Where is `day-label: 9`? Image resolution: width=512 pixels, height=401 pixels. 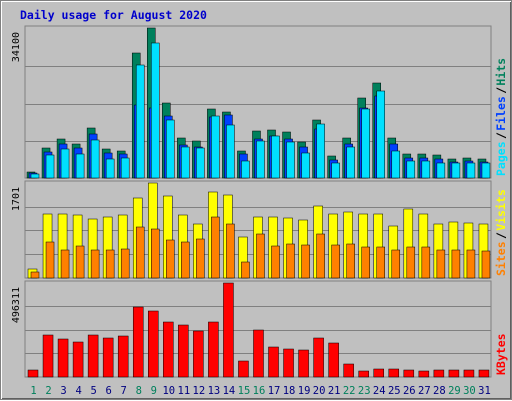
day-label: 9 is located at coordinates (154, 391).